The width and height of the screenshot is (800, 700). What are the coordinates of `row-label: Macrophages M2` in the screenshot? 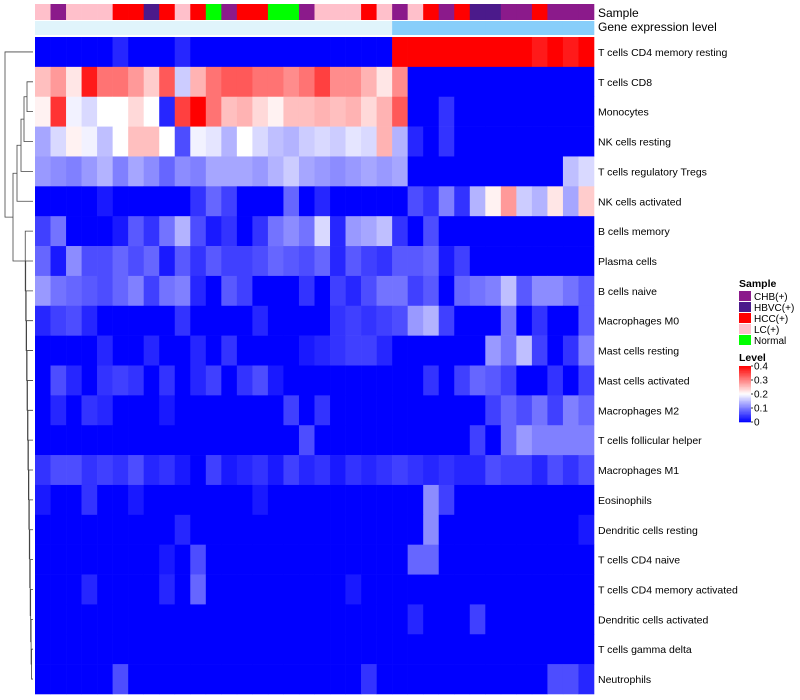 It's located at (638, 411).